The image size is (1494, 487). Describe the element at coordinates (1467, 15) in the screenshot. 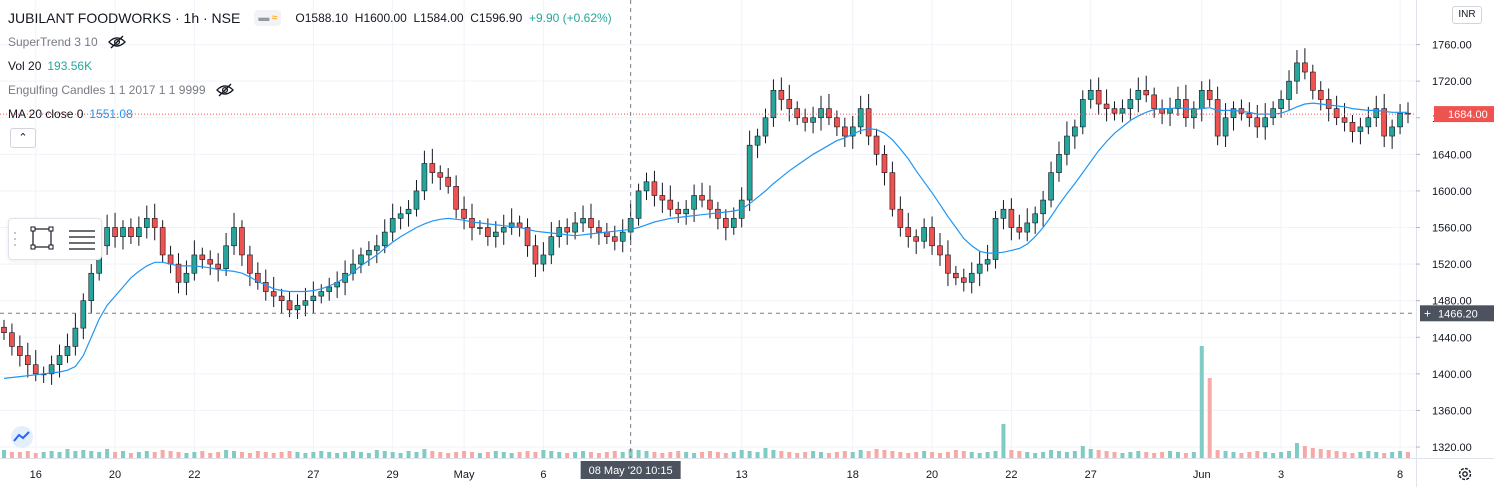

I see `currency-badge: INR` at that location.